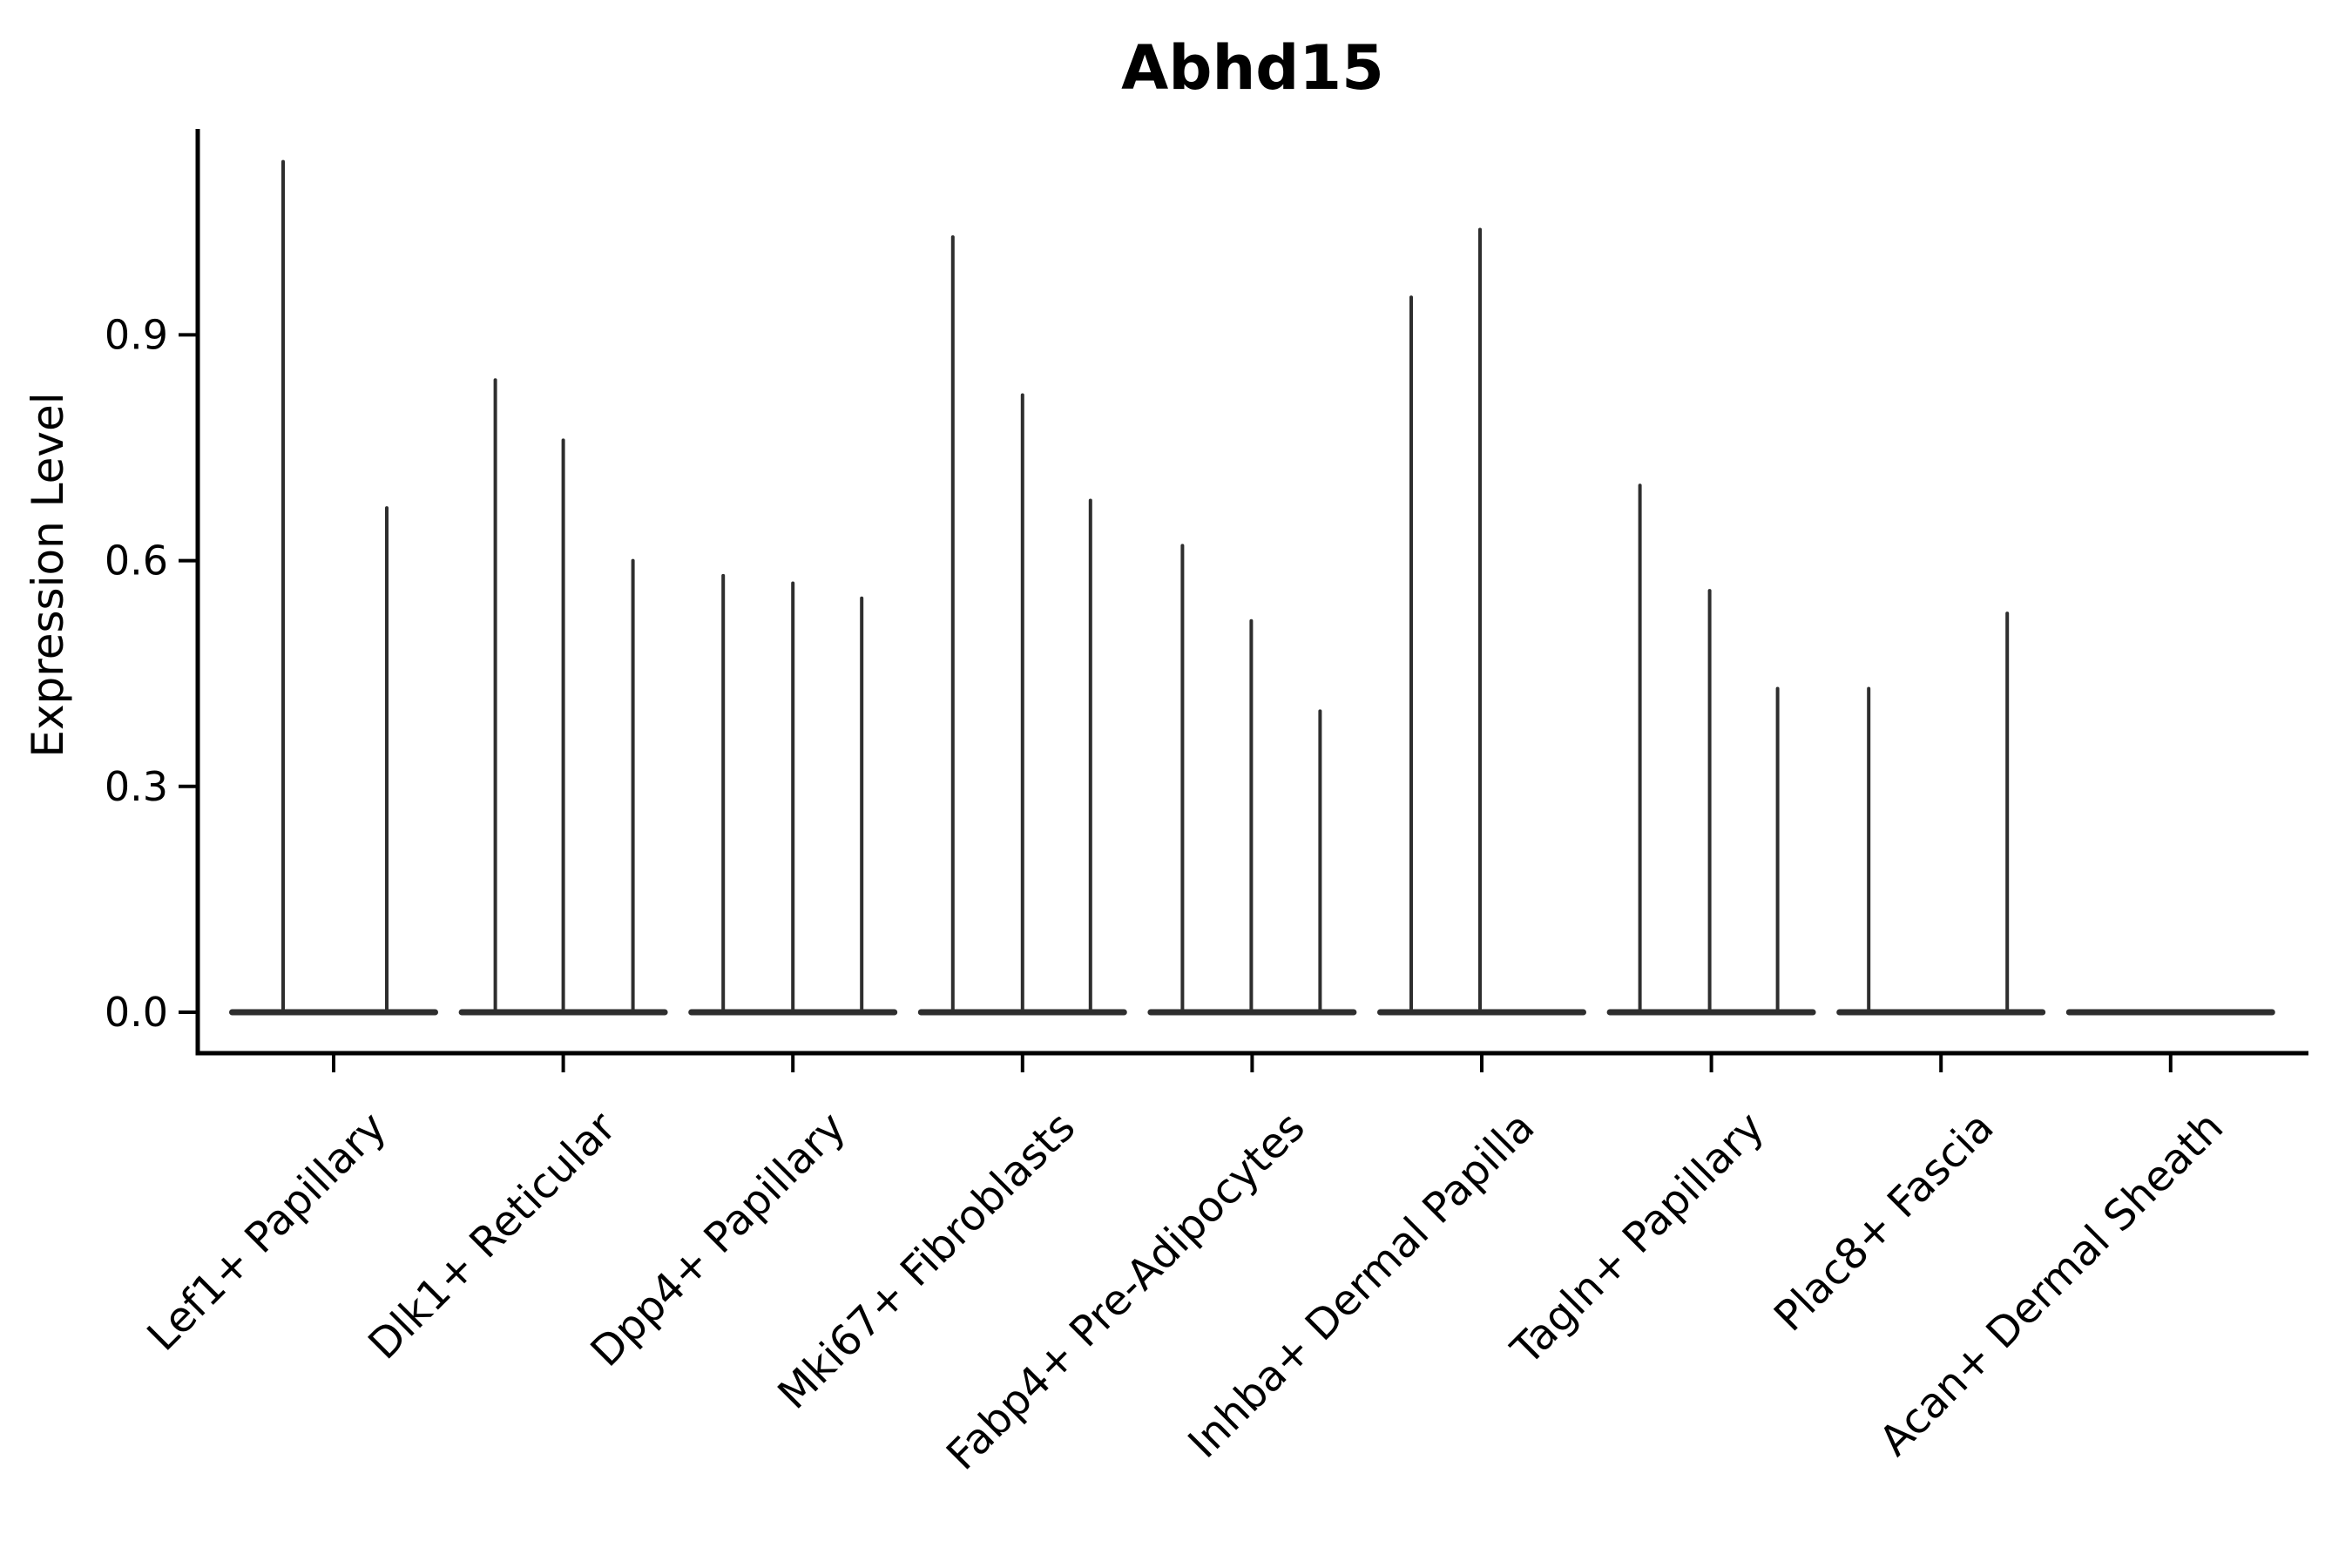 The width and height of the screenshot is (2352, 1568). I want to click on x-category-label: Lef1+ Papillary, so click(266, 1232).